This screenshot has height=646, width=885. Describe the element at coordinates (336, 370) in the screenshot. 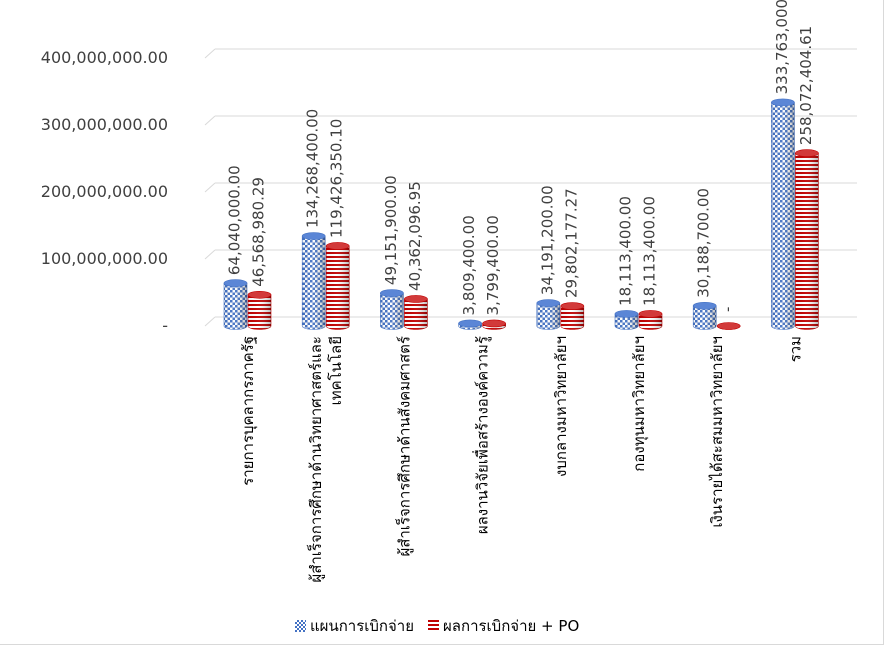

I see `x-tick-label: เทคโนโลยี` at that location.